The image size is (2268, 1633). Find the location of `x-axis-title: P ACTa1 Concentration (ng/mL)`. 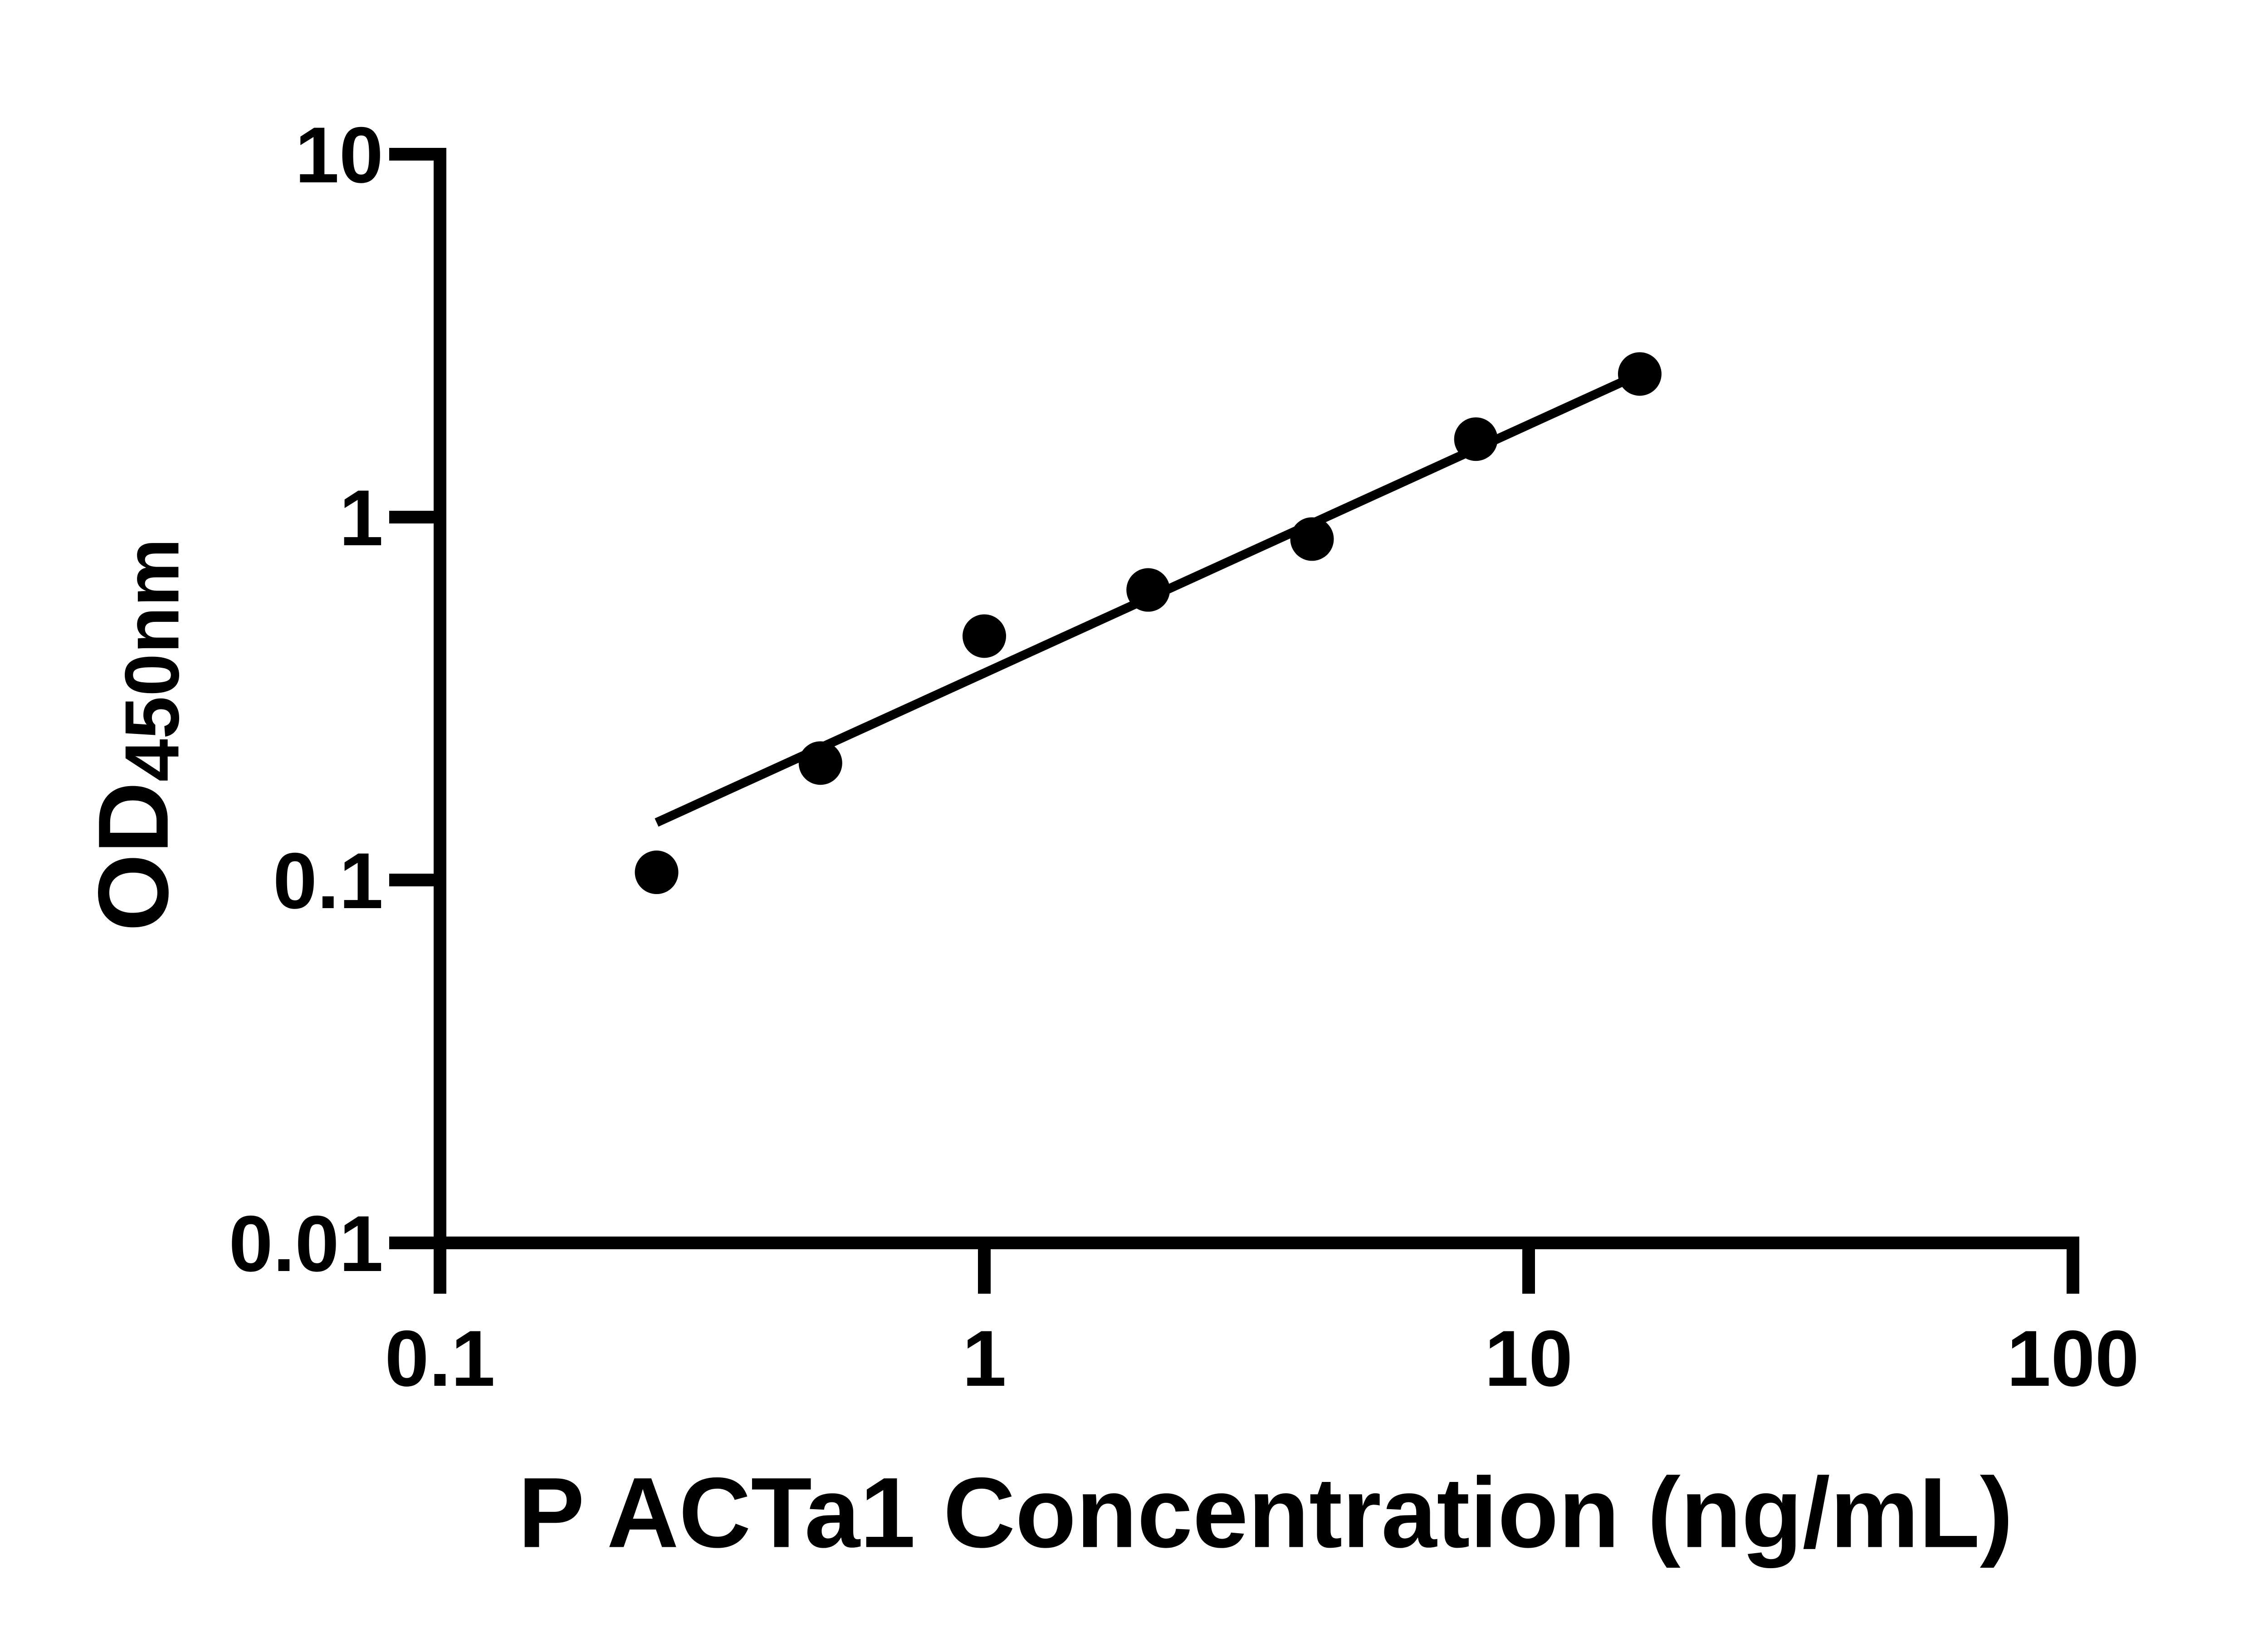

x-axis-title: P ACTa1 Concentration (ng/mL) is located at coordinates (1266, 1513).